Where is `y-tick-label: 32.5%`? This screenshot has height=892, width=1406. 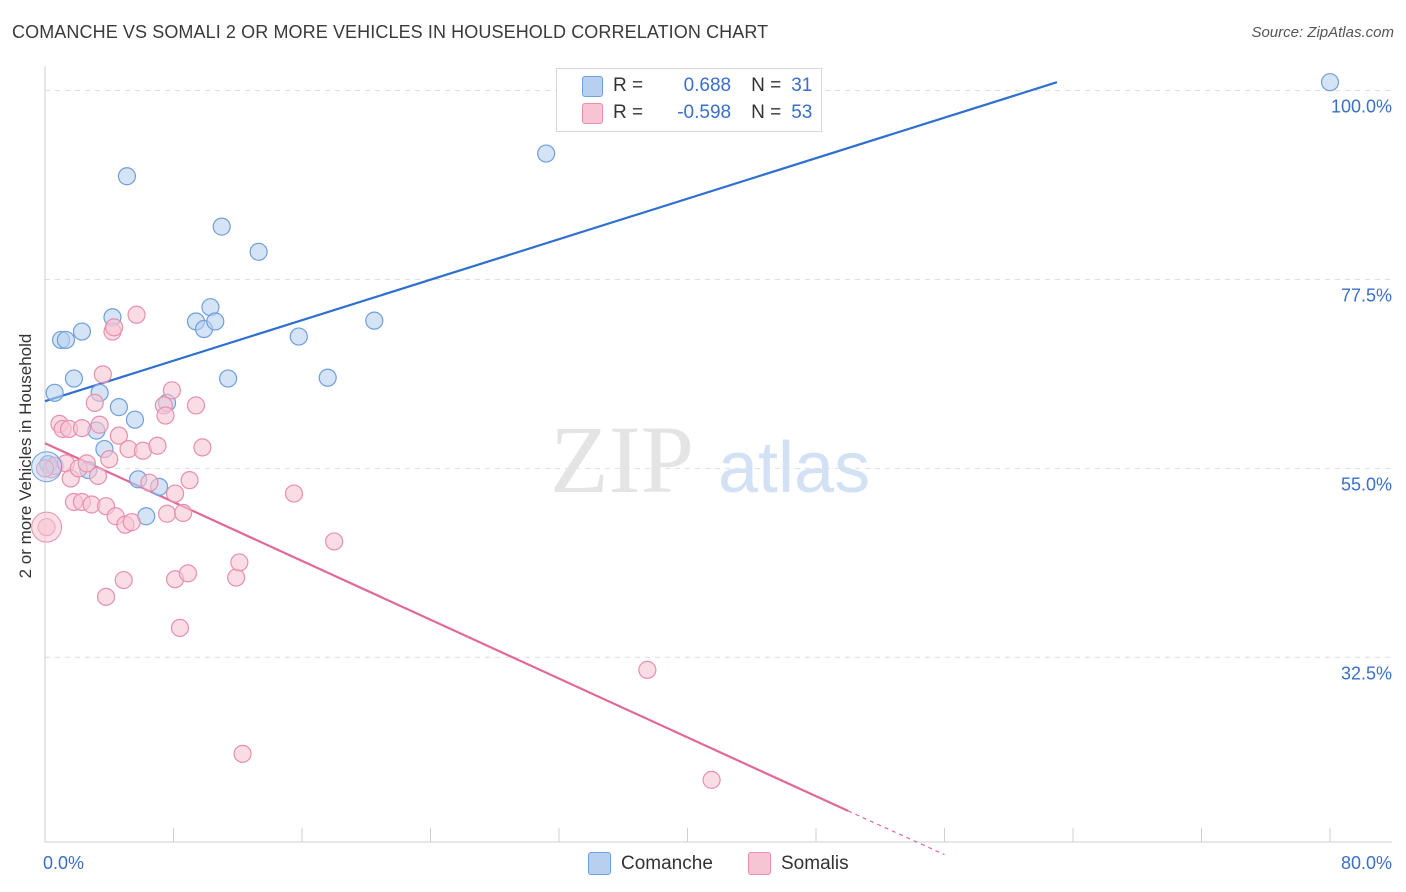 y-tick-label: 32.5% is located at coordinates (1366, 673).